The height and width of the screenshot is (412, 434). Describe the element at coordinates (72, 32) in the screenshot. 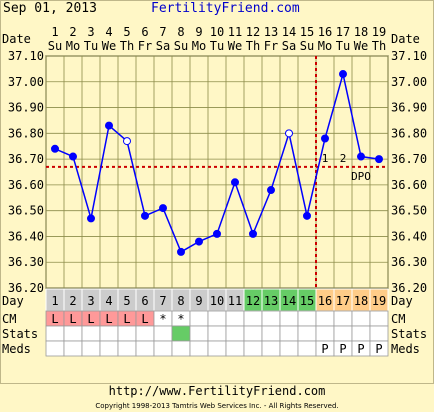

I see `date-number: 2` at that location.